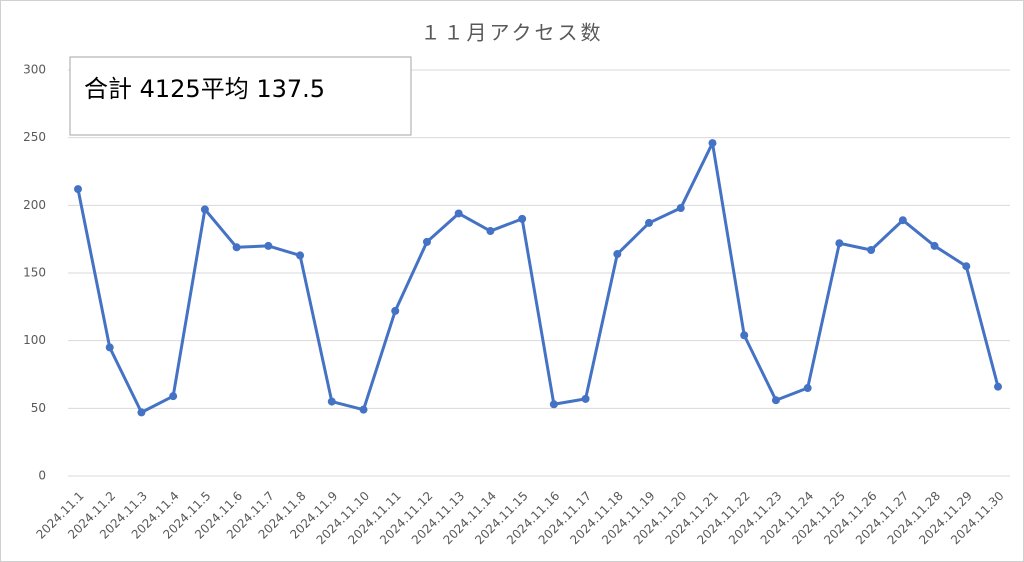 Image resolution: width=1024 pixels, height=562 pixels. Describe the element at coordinates (42, 476) in the screenshot. I see `y-tick-label: 0` at that location.